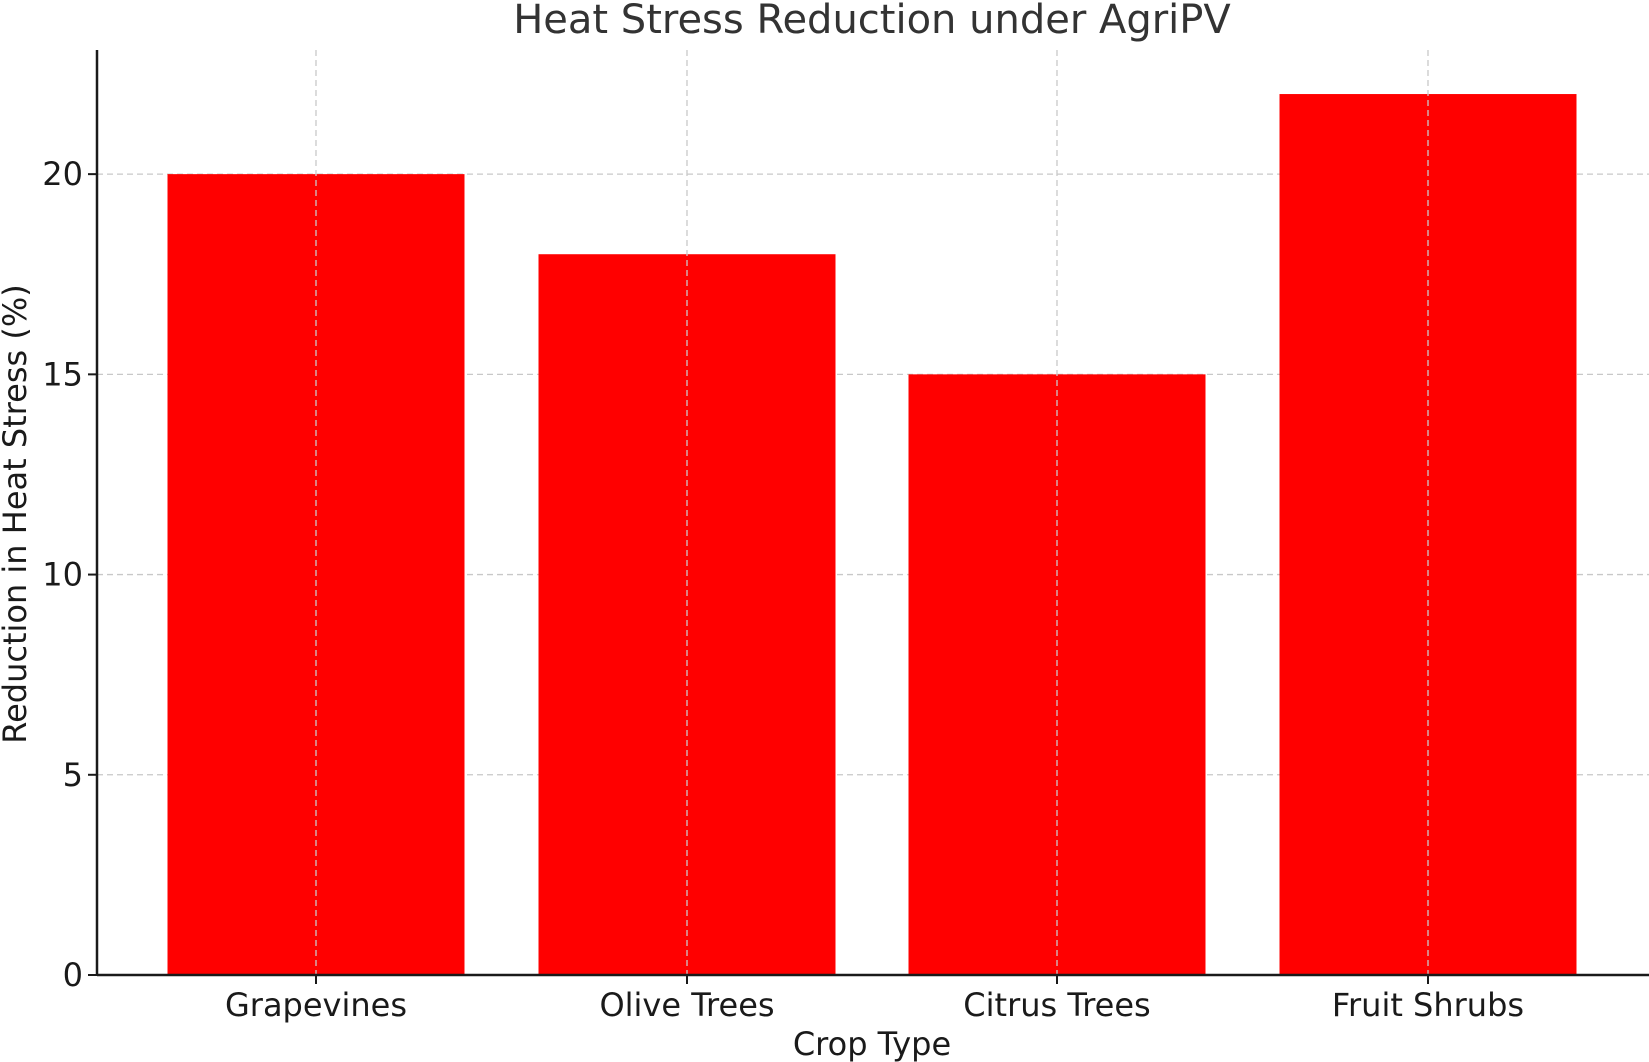 The height and width of the screenshot is (1062, 1649). Describe the element at coordinates (686, 1005) in the screenshot. I see `x-tick-label: Olive Trees` at that location.